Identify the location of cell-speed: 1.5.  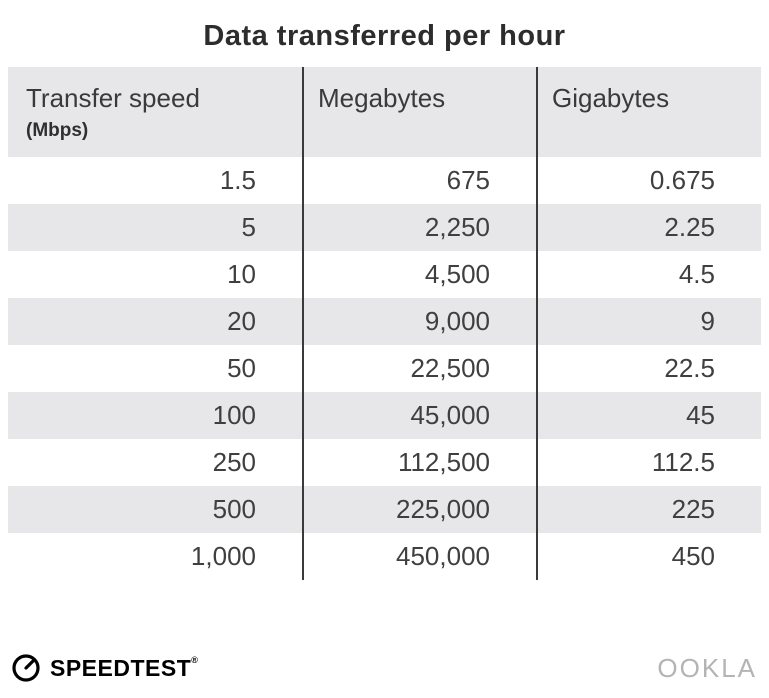
(237, 180).